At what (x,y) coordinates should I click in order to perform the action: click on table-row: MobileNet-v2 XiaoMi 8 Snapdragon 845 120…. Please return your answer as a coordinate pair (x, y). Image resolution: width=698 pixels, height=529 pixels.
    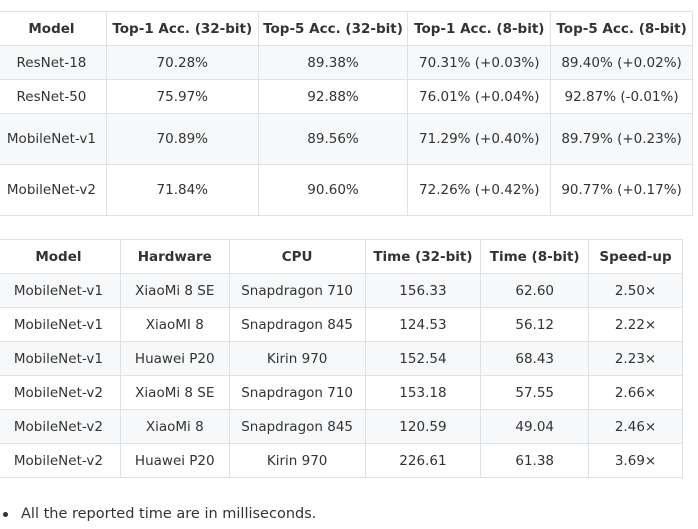
    Looking at the image, I should click on (341, 426).